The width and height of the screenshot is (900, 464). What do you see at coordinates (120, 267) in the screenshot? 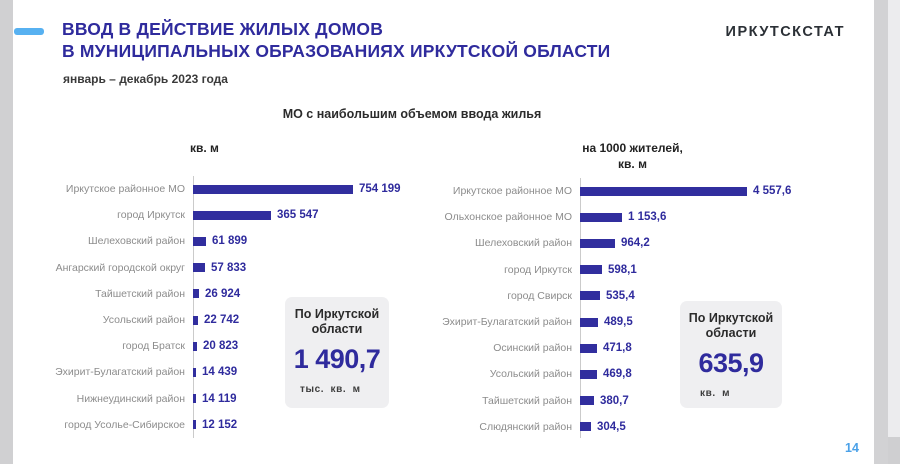
I see `category-label: Ангарский городской округ` at bounding box center [120, 267].